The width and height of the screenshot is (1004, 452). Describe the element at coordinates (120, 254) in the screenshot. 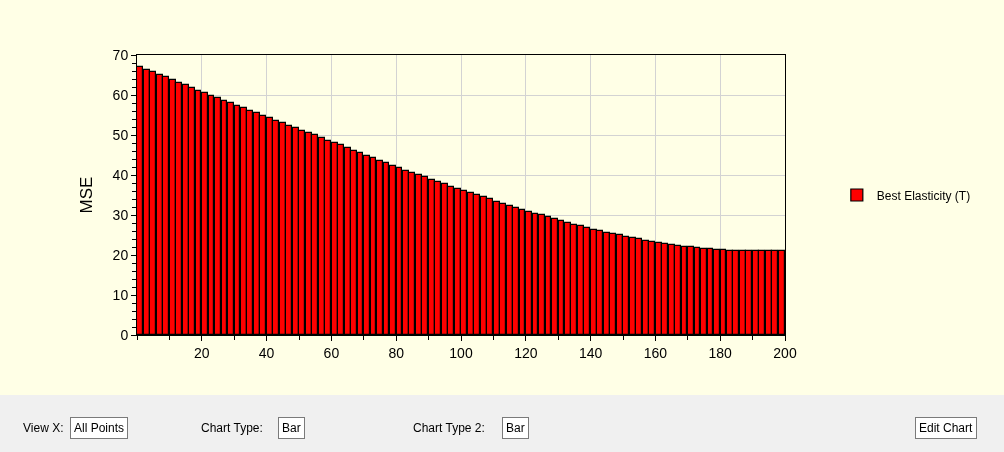

I see `y-tick-label: 20` at that location.